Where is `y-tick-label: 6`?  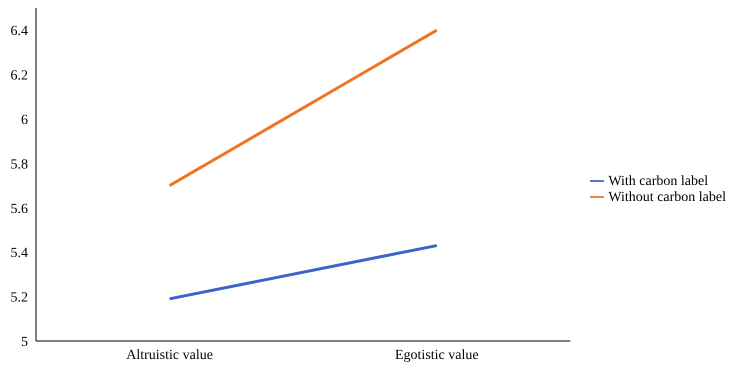
y-tick-label: 6 is located at coordinates (24, 120).